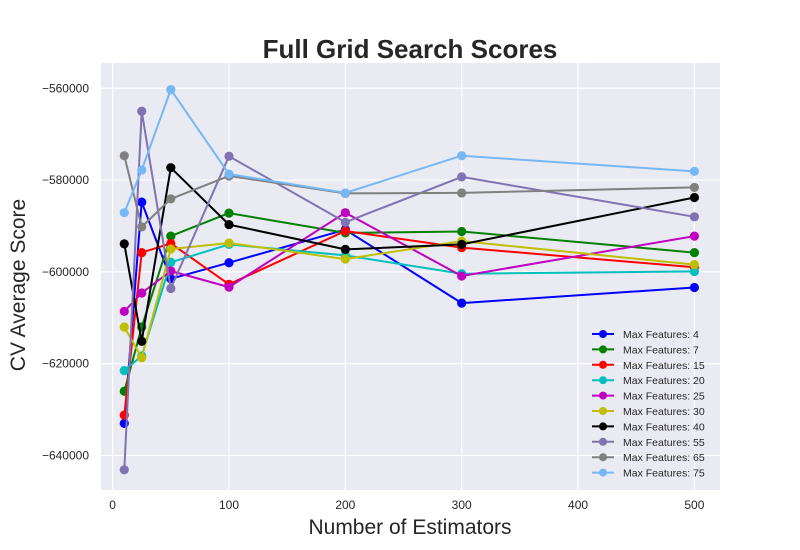 Image resolution: width=800 pixels, height=550 pixels. What do you see at coordinates (65, 364) in the screenshot?
I see `y-tick-label: −620000` at bounding box center [65, 364].